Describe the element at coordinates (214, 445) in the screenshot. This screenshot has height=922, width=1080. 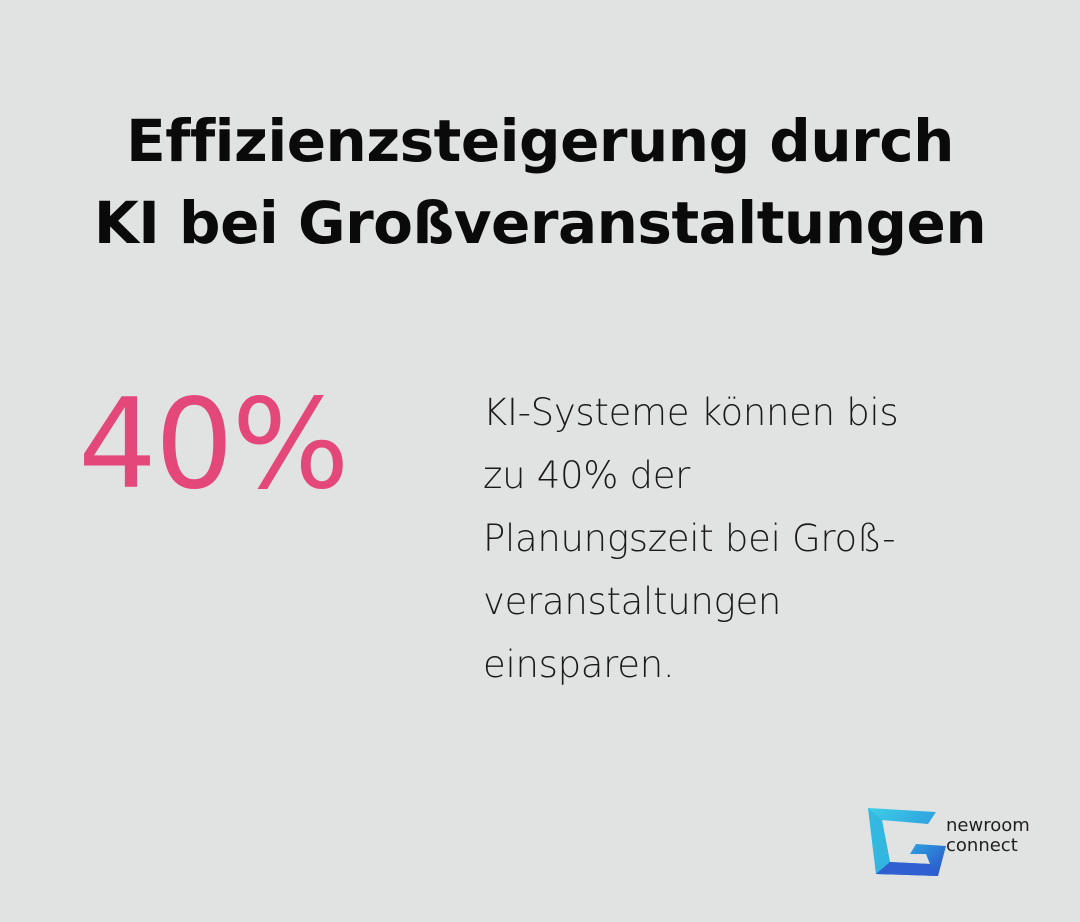
I see `stat-value: 40%` at that location.